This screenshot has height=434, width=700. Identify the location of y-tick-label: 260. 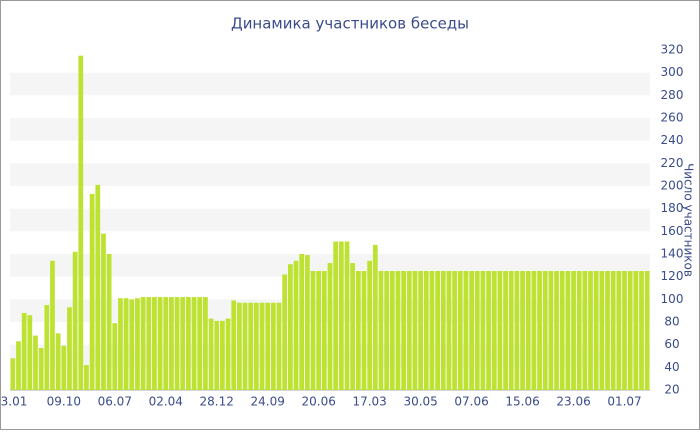
(672, 118).